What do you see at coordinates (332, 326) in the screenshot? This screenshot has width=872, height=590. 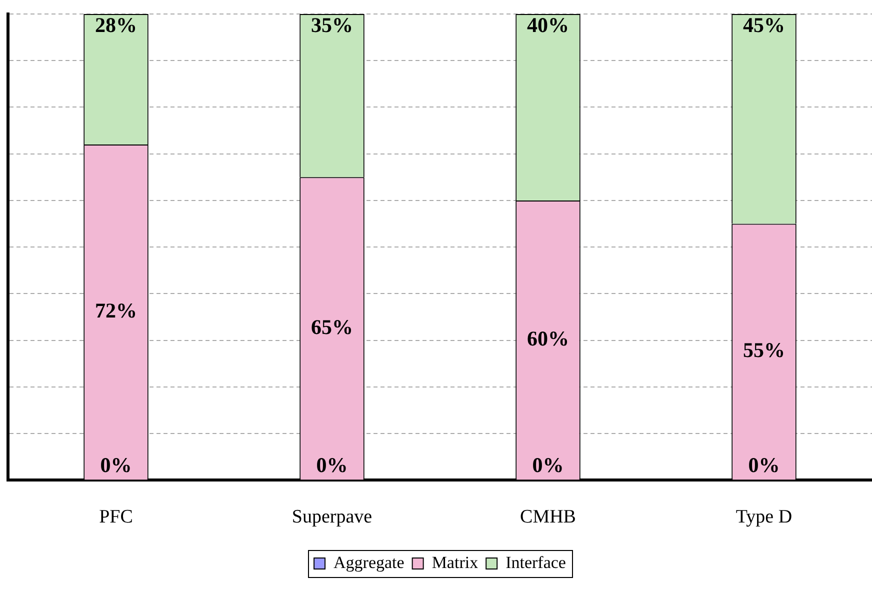 I see `data-label: 65%` at bounding box center [332, 326].